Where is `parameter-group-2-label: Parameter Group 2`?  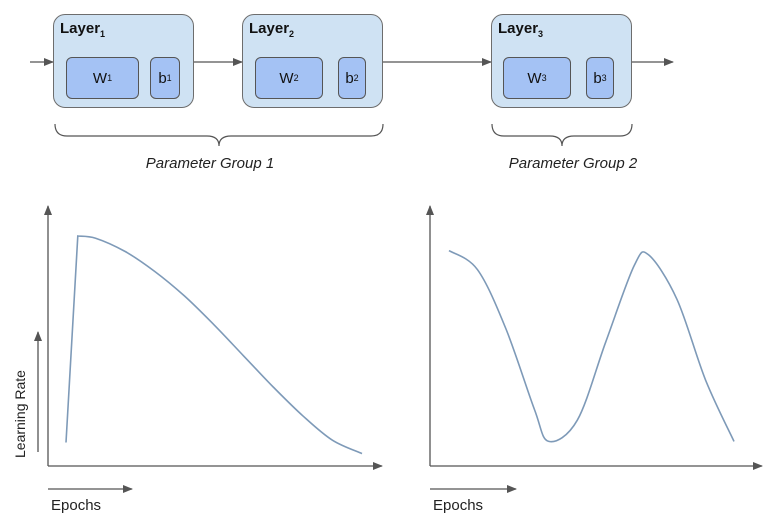
parameter-group-2-label: Parameter Group 2 is located at coordinates (573, 163).